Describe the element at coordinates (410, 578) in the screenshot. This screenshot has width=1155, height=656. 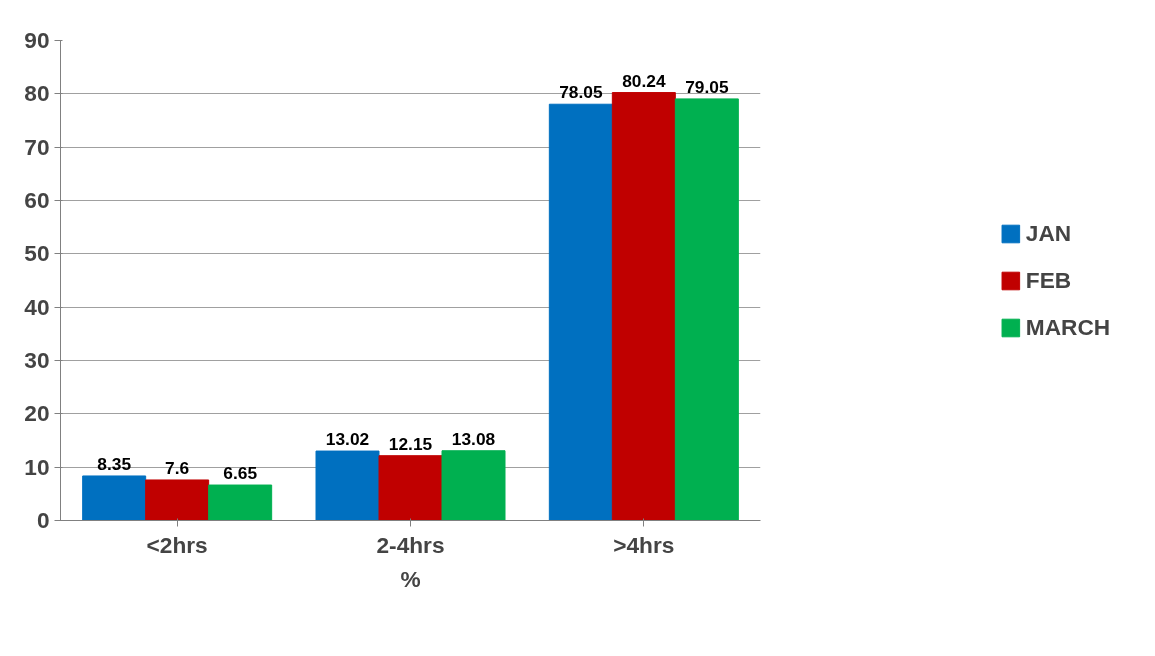
I see `x-axis-title: %` at that location.